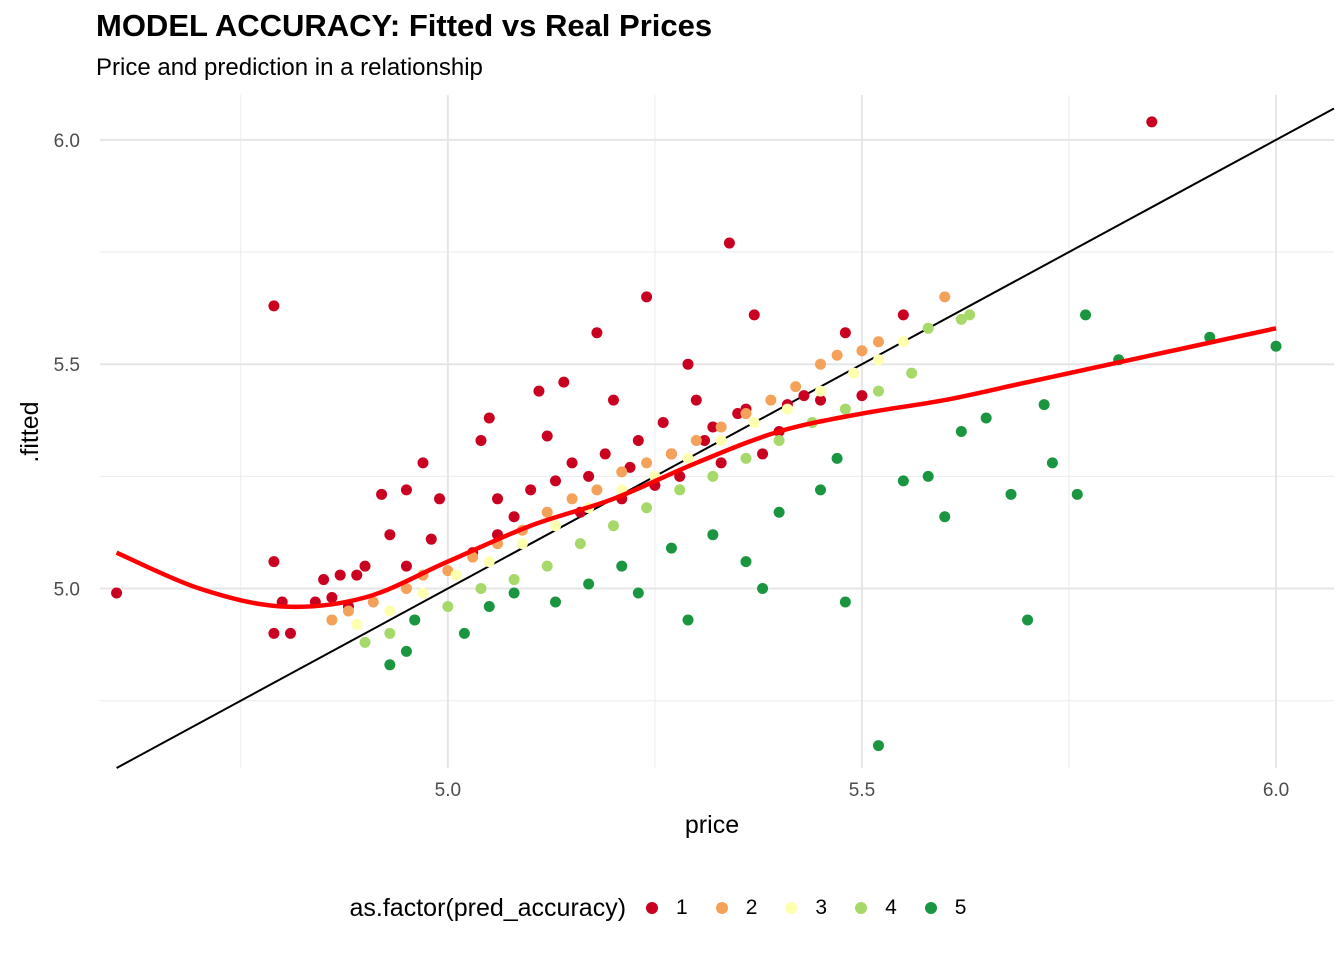 The width and height of the screenshot is (1344, 960). I want to click on x-tick-label: 5.5, so click(862, 790).